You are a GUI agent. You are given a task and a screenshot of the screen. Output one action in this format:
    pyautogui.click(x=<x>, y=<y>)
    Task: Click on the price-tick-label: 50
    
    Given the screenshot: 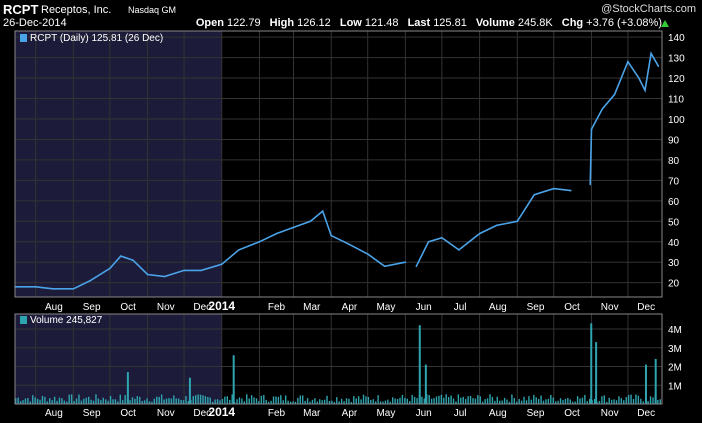 What is the action you would take?
    pyautogui.click(x=674, y=222)
    